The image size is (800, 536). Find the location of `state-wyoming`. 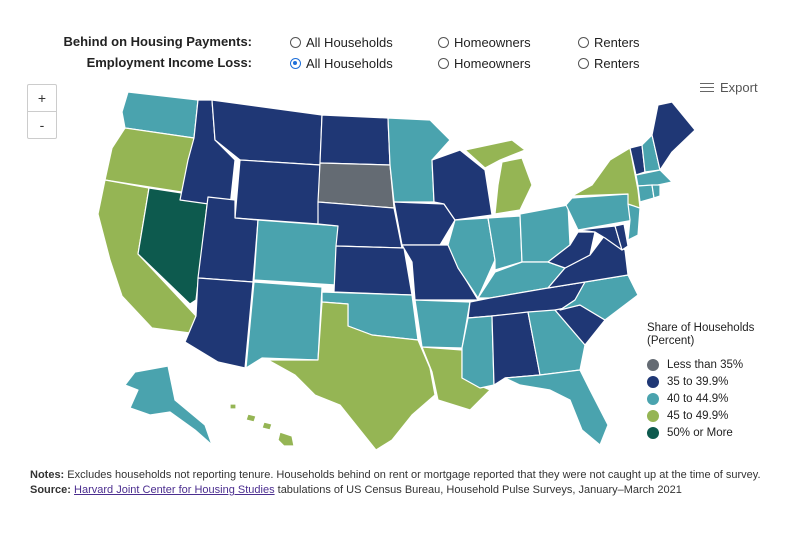

state-wyoming is located at coordinates (277, 192).